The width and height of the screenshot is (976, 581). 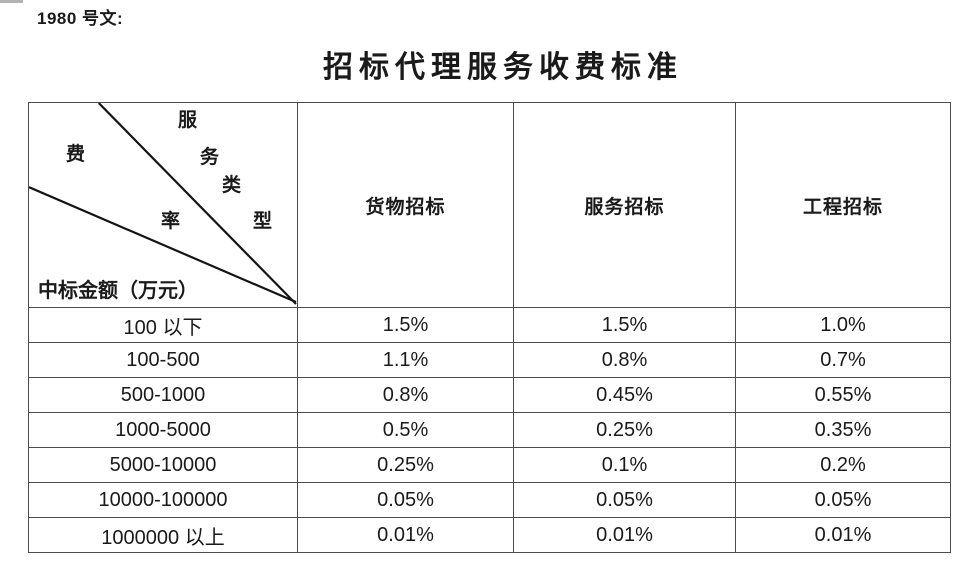 I want to click on service-rate-cell: 0.05%, so click(x=624, y=500).